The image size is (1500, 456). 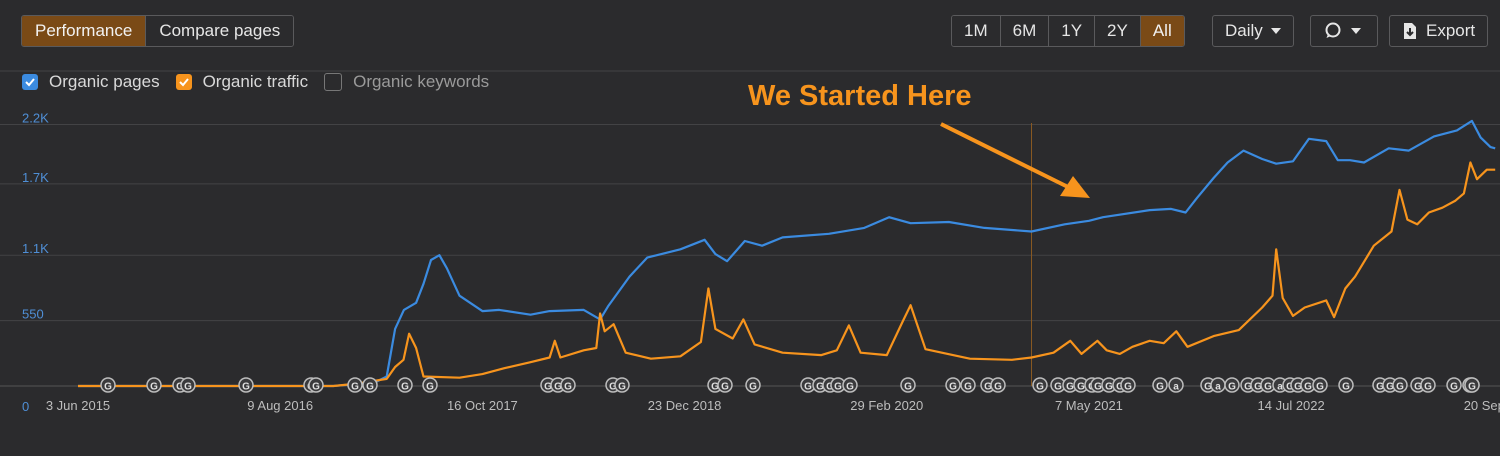 What do you see at coordinates (1356, 31) in the screenshot?
I see `chevron-down-icon` at bounding box center [1356, 31].